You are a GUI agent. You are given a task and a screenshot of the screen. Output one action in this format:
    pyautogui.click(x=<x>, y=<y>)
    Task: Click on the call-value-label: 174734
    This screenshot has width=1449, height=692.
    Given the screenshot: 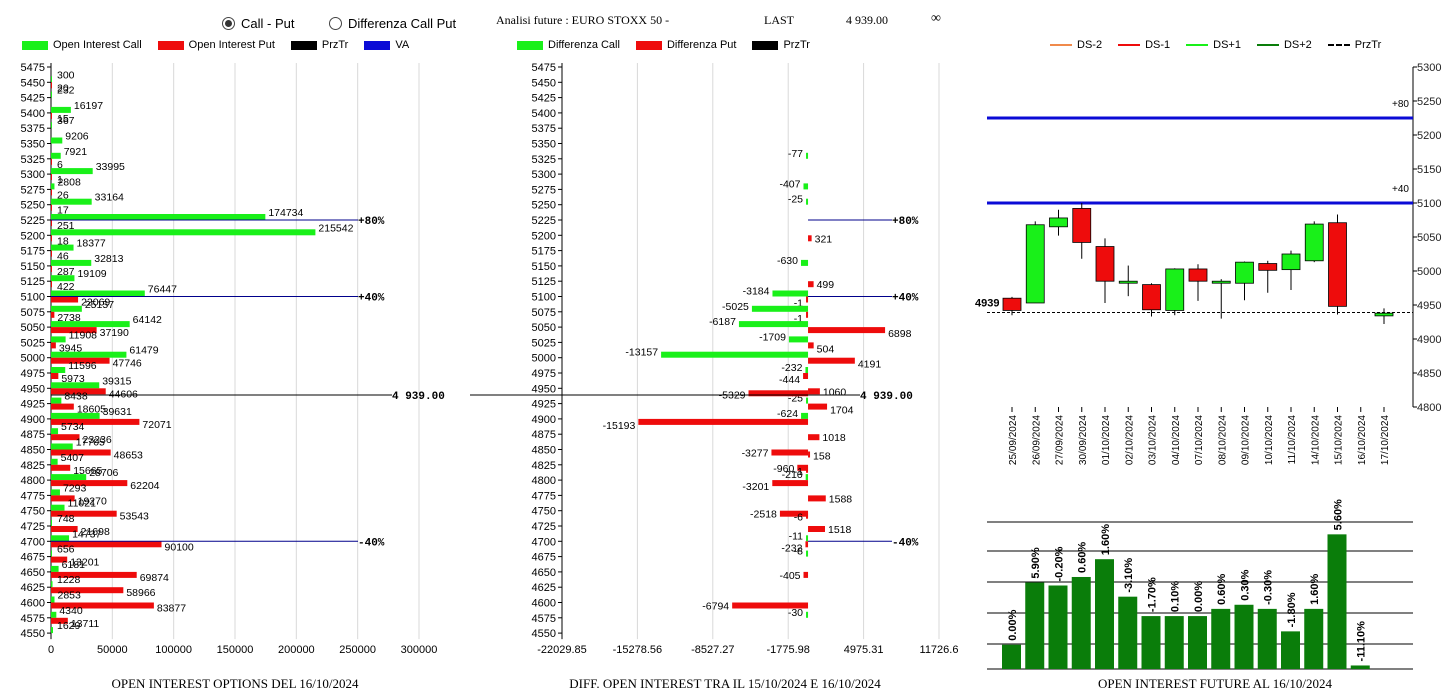 What is the action you would take?
    pyautogui.click(x=285, y=213)
    